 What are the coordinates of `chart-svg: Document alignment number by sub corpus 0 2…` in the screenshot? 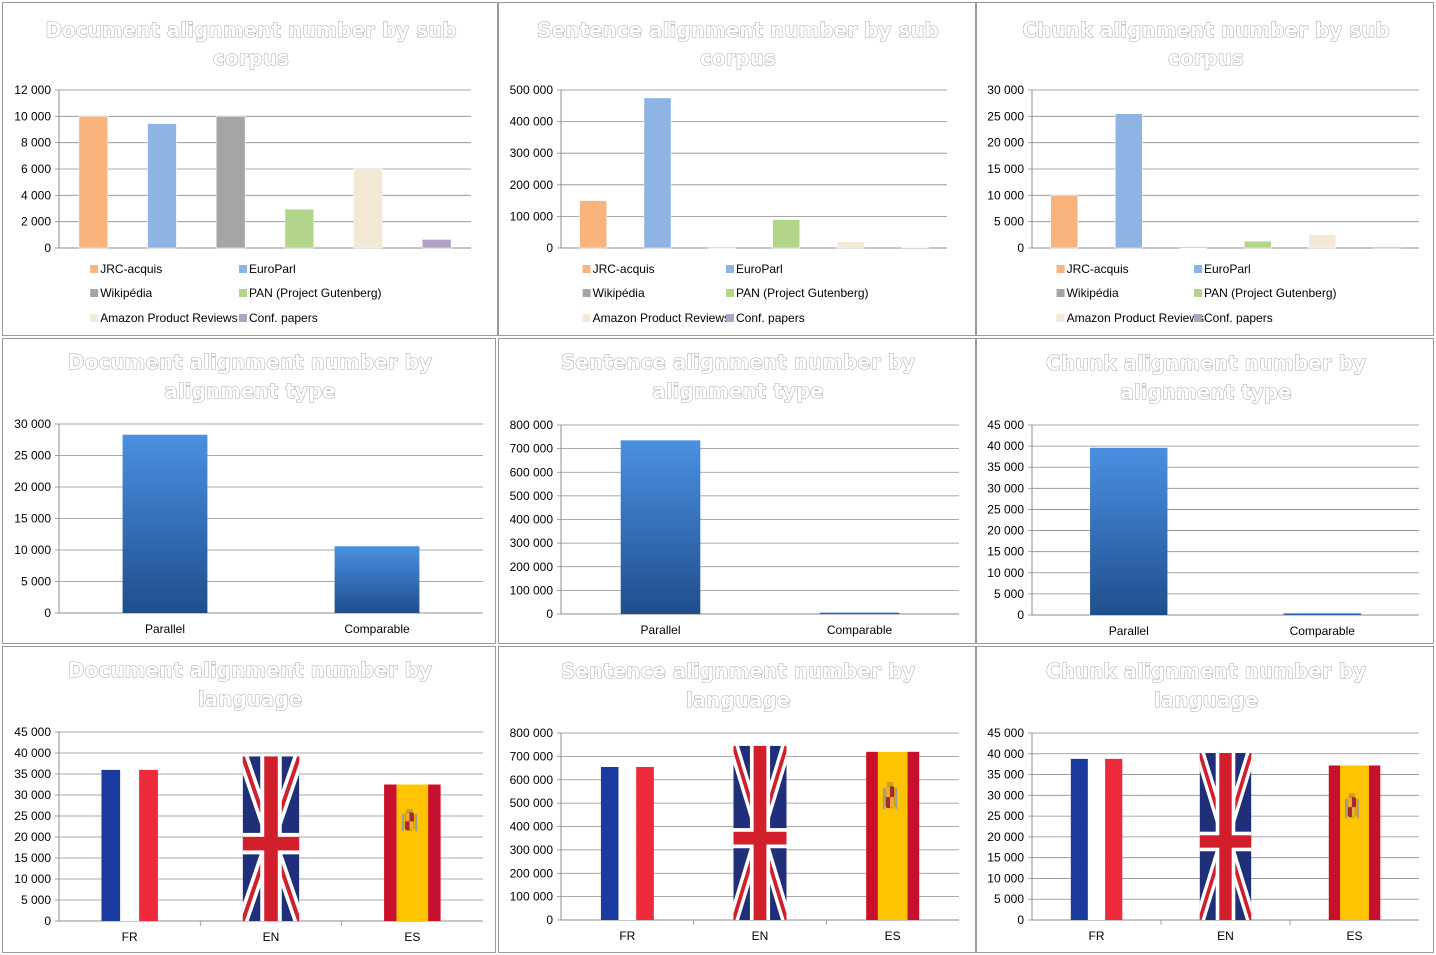 It's located at (242, 171).